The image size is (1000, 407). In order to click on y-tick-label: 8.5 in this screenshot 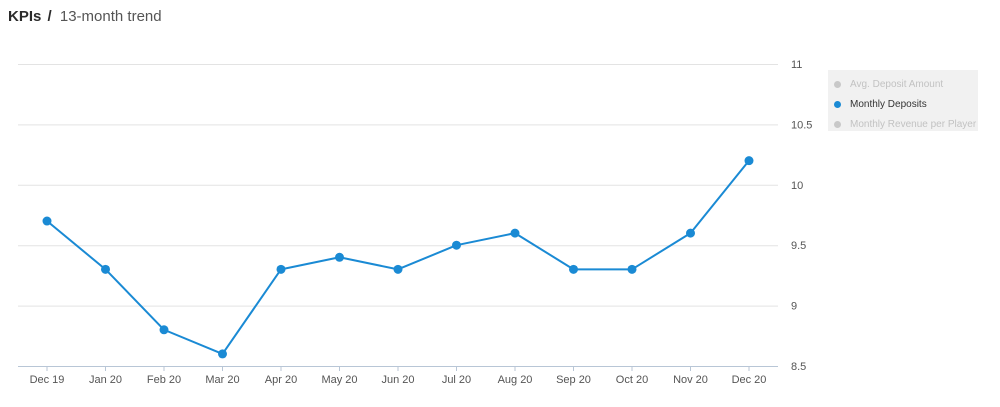, I will do `click(798, 367)`.